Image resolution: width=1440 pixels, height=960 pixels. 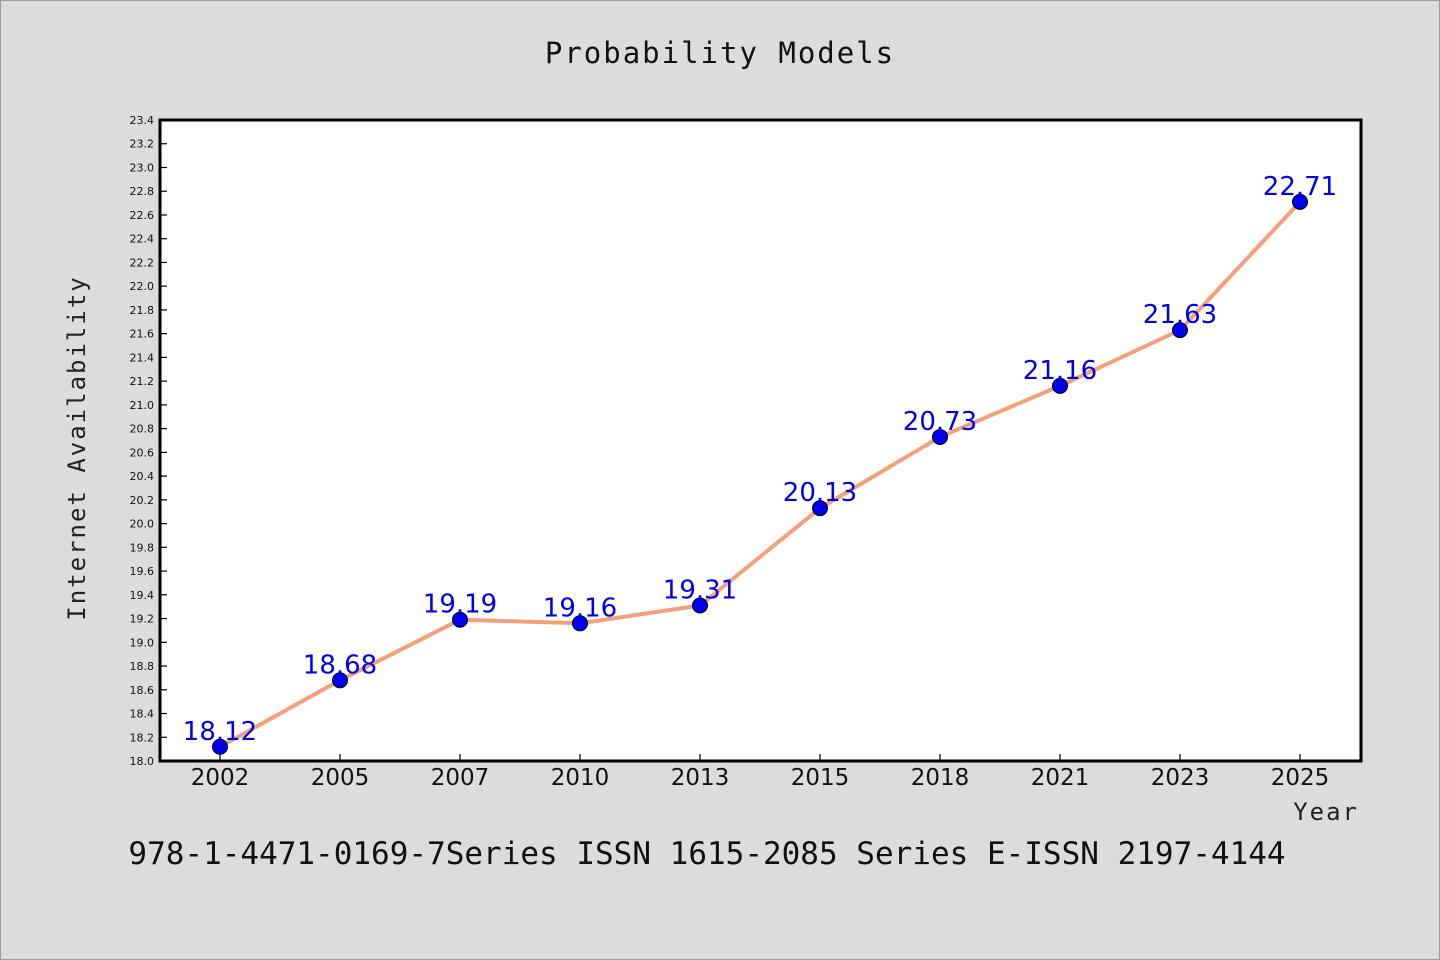 I want to click on y-tick-label: 19.6, so click(x=142, y=571).